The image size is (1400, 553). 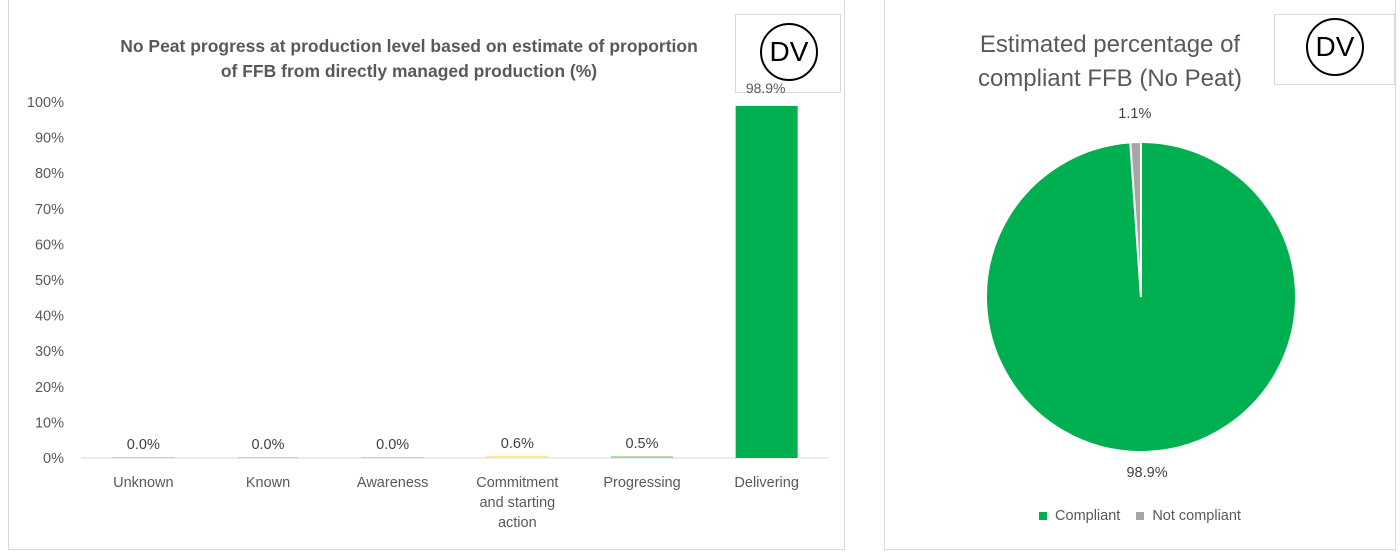 I want to click on x-category-label: Known, so click(x=268, y=483).